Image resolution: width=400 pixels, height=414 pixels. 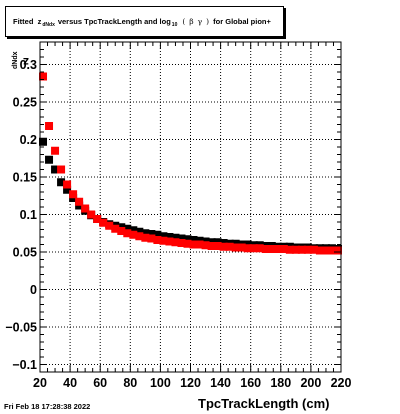 What do you see at coordinates (40, 383) in the screenshot?
I see `x-tick-label: 20` at bounding box center [40, 383].